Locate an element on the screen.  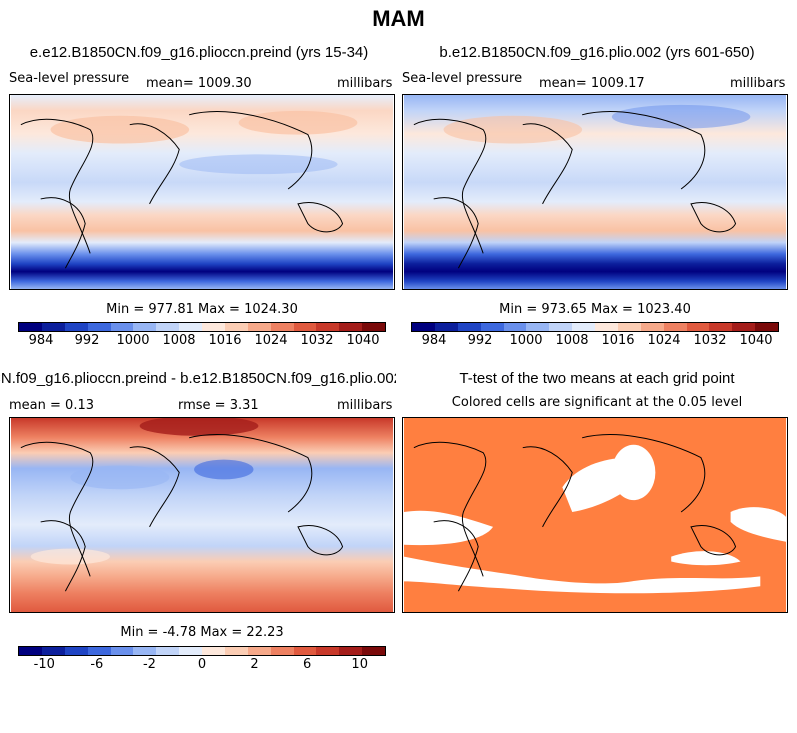
panel-2-mean: mean= 1009.17 is located at coordinates (592, 83).